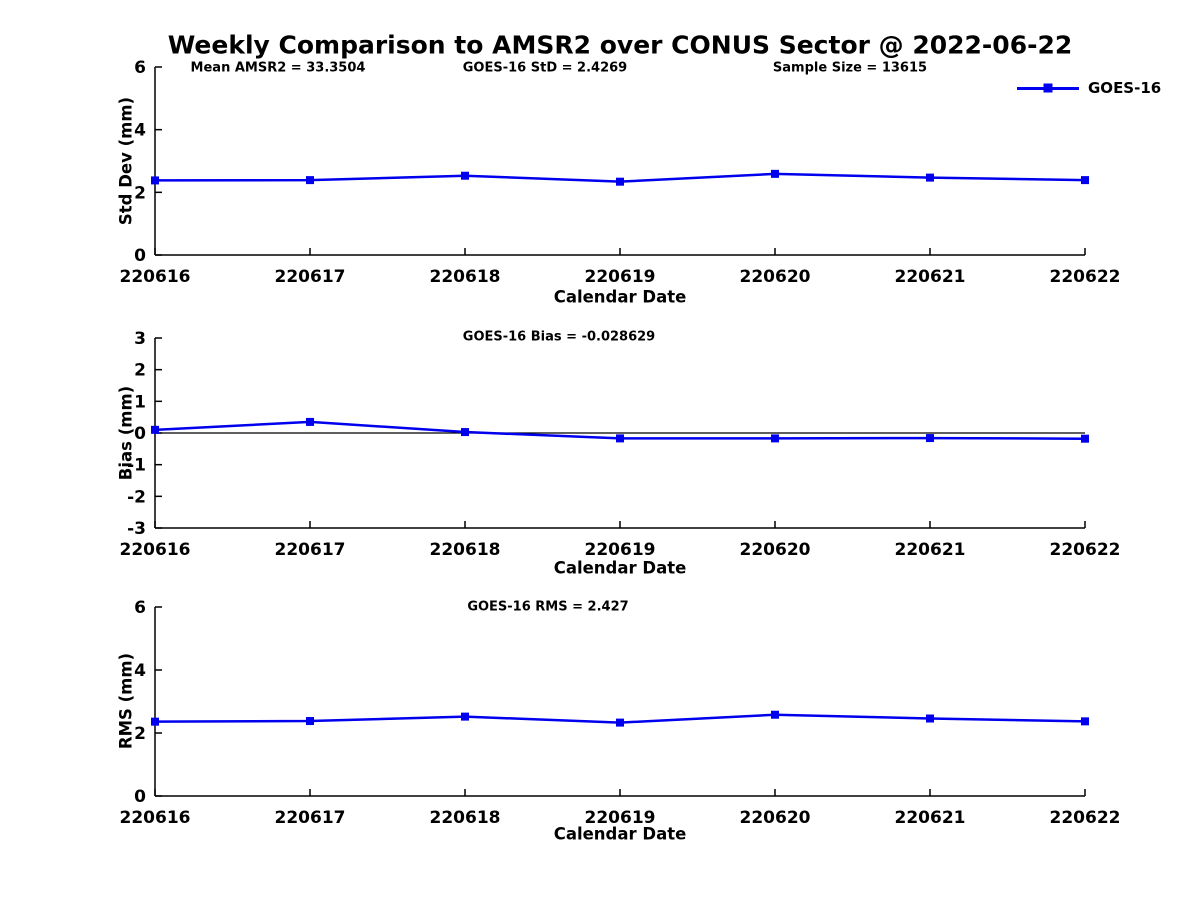 The image size is (1200, 900). I want to click on y-axis-label-bias: Bias (mm), so click(126, 433).